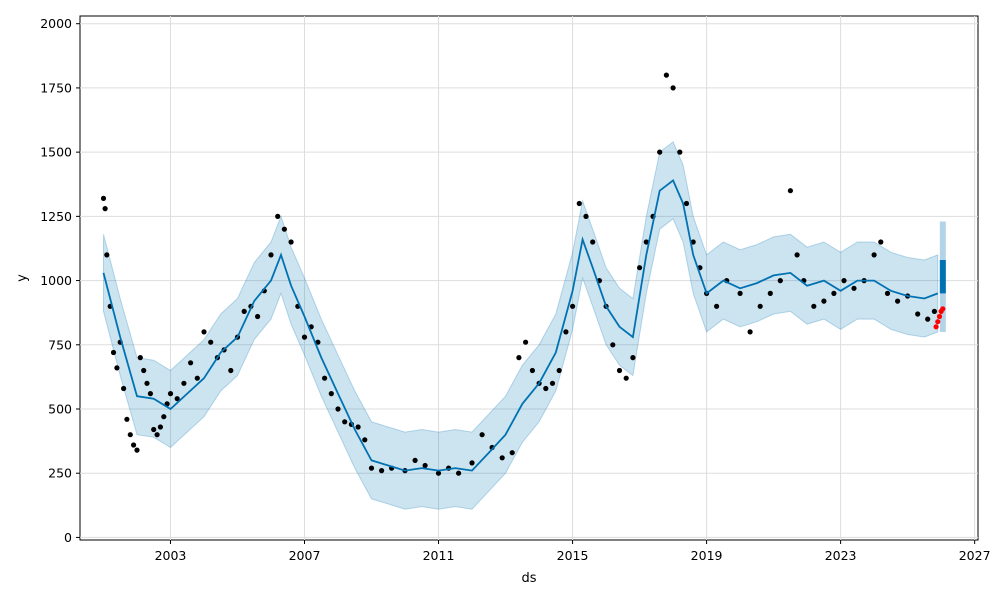 The height and width of the screenshot is (600, 1000). I want to click on y-axis-label: y, so click(22, 278).